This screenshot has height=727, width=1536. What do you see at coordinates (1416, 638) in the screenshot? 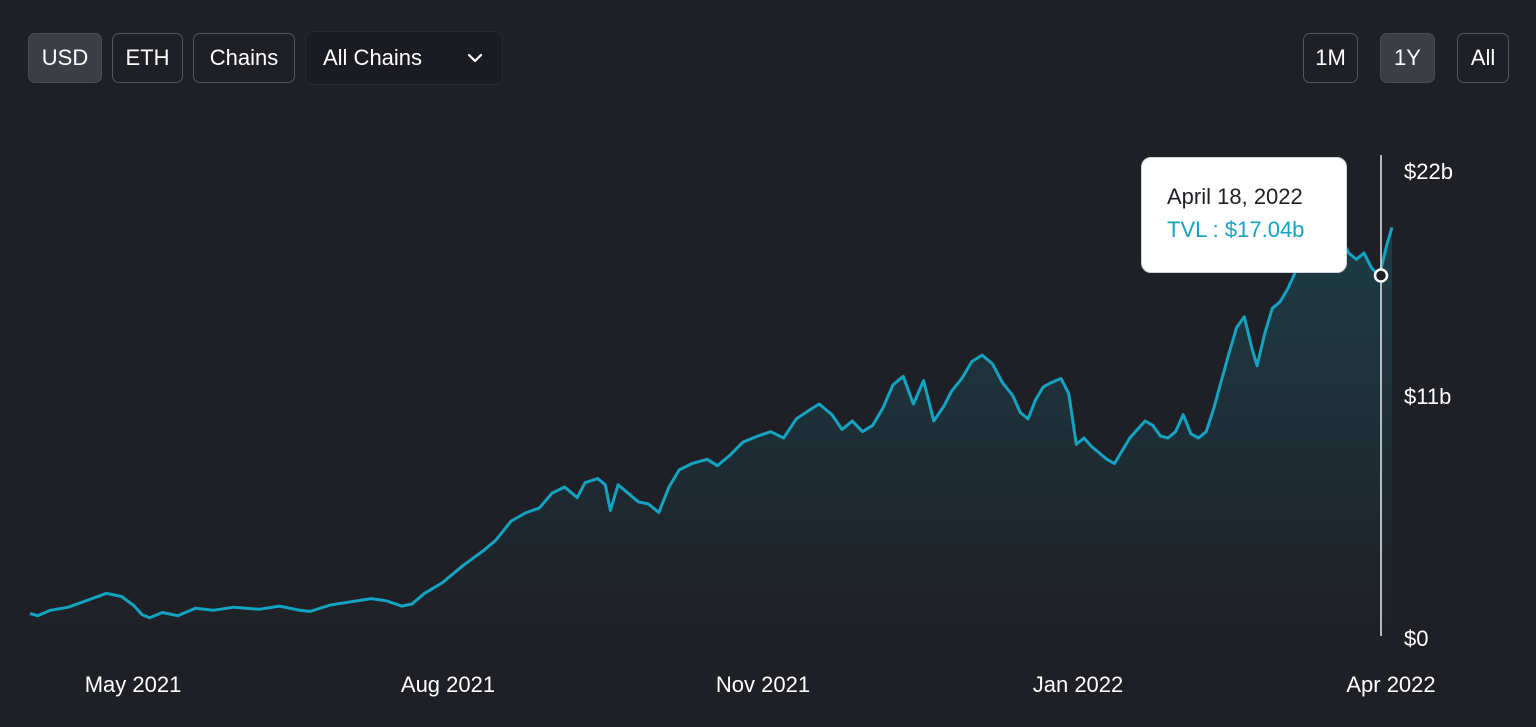
I see `y-tick-label: $0` at bounding box center [1416, 638].